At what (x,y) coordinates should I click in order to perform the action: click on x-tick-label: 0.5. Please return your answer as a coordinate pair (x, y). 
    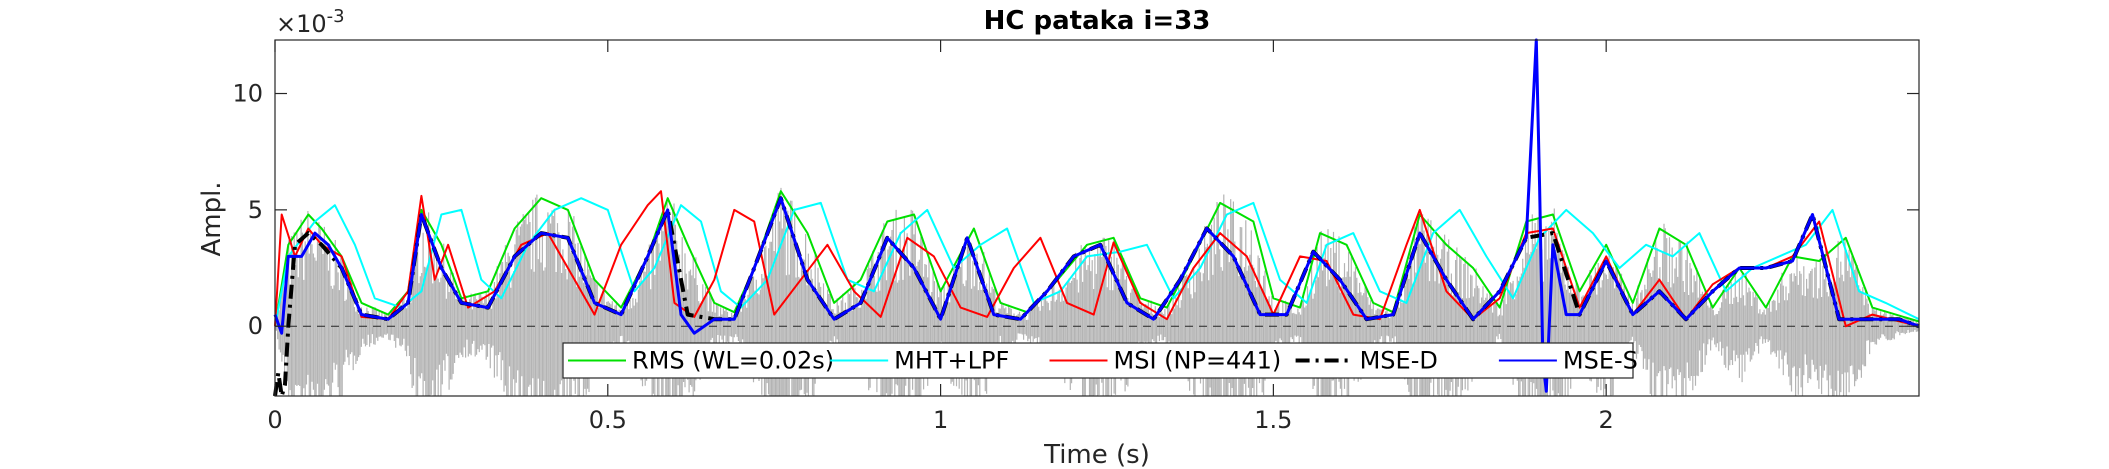
    Looking at the image, I should click on (608, 420).